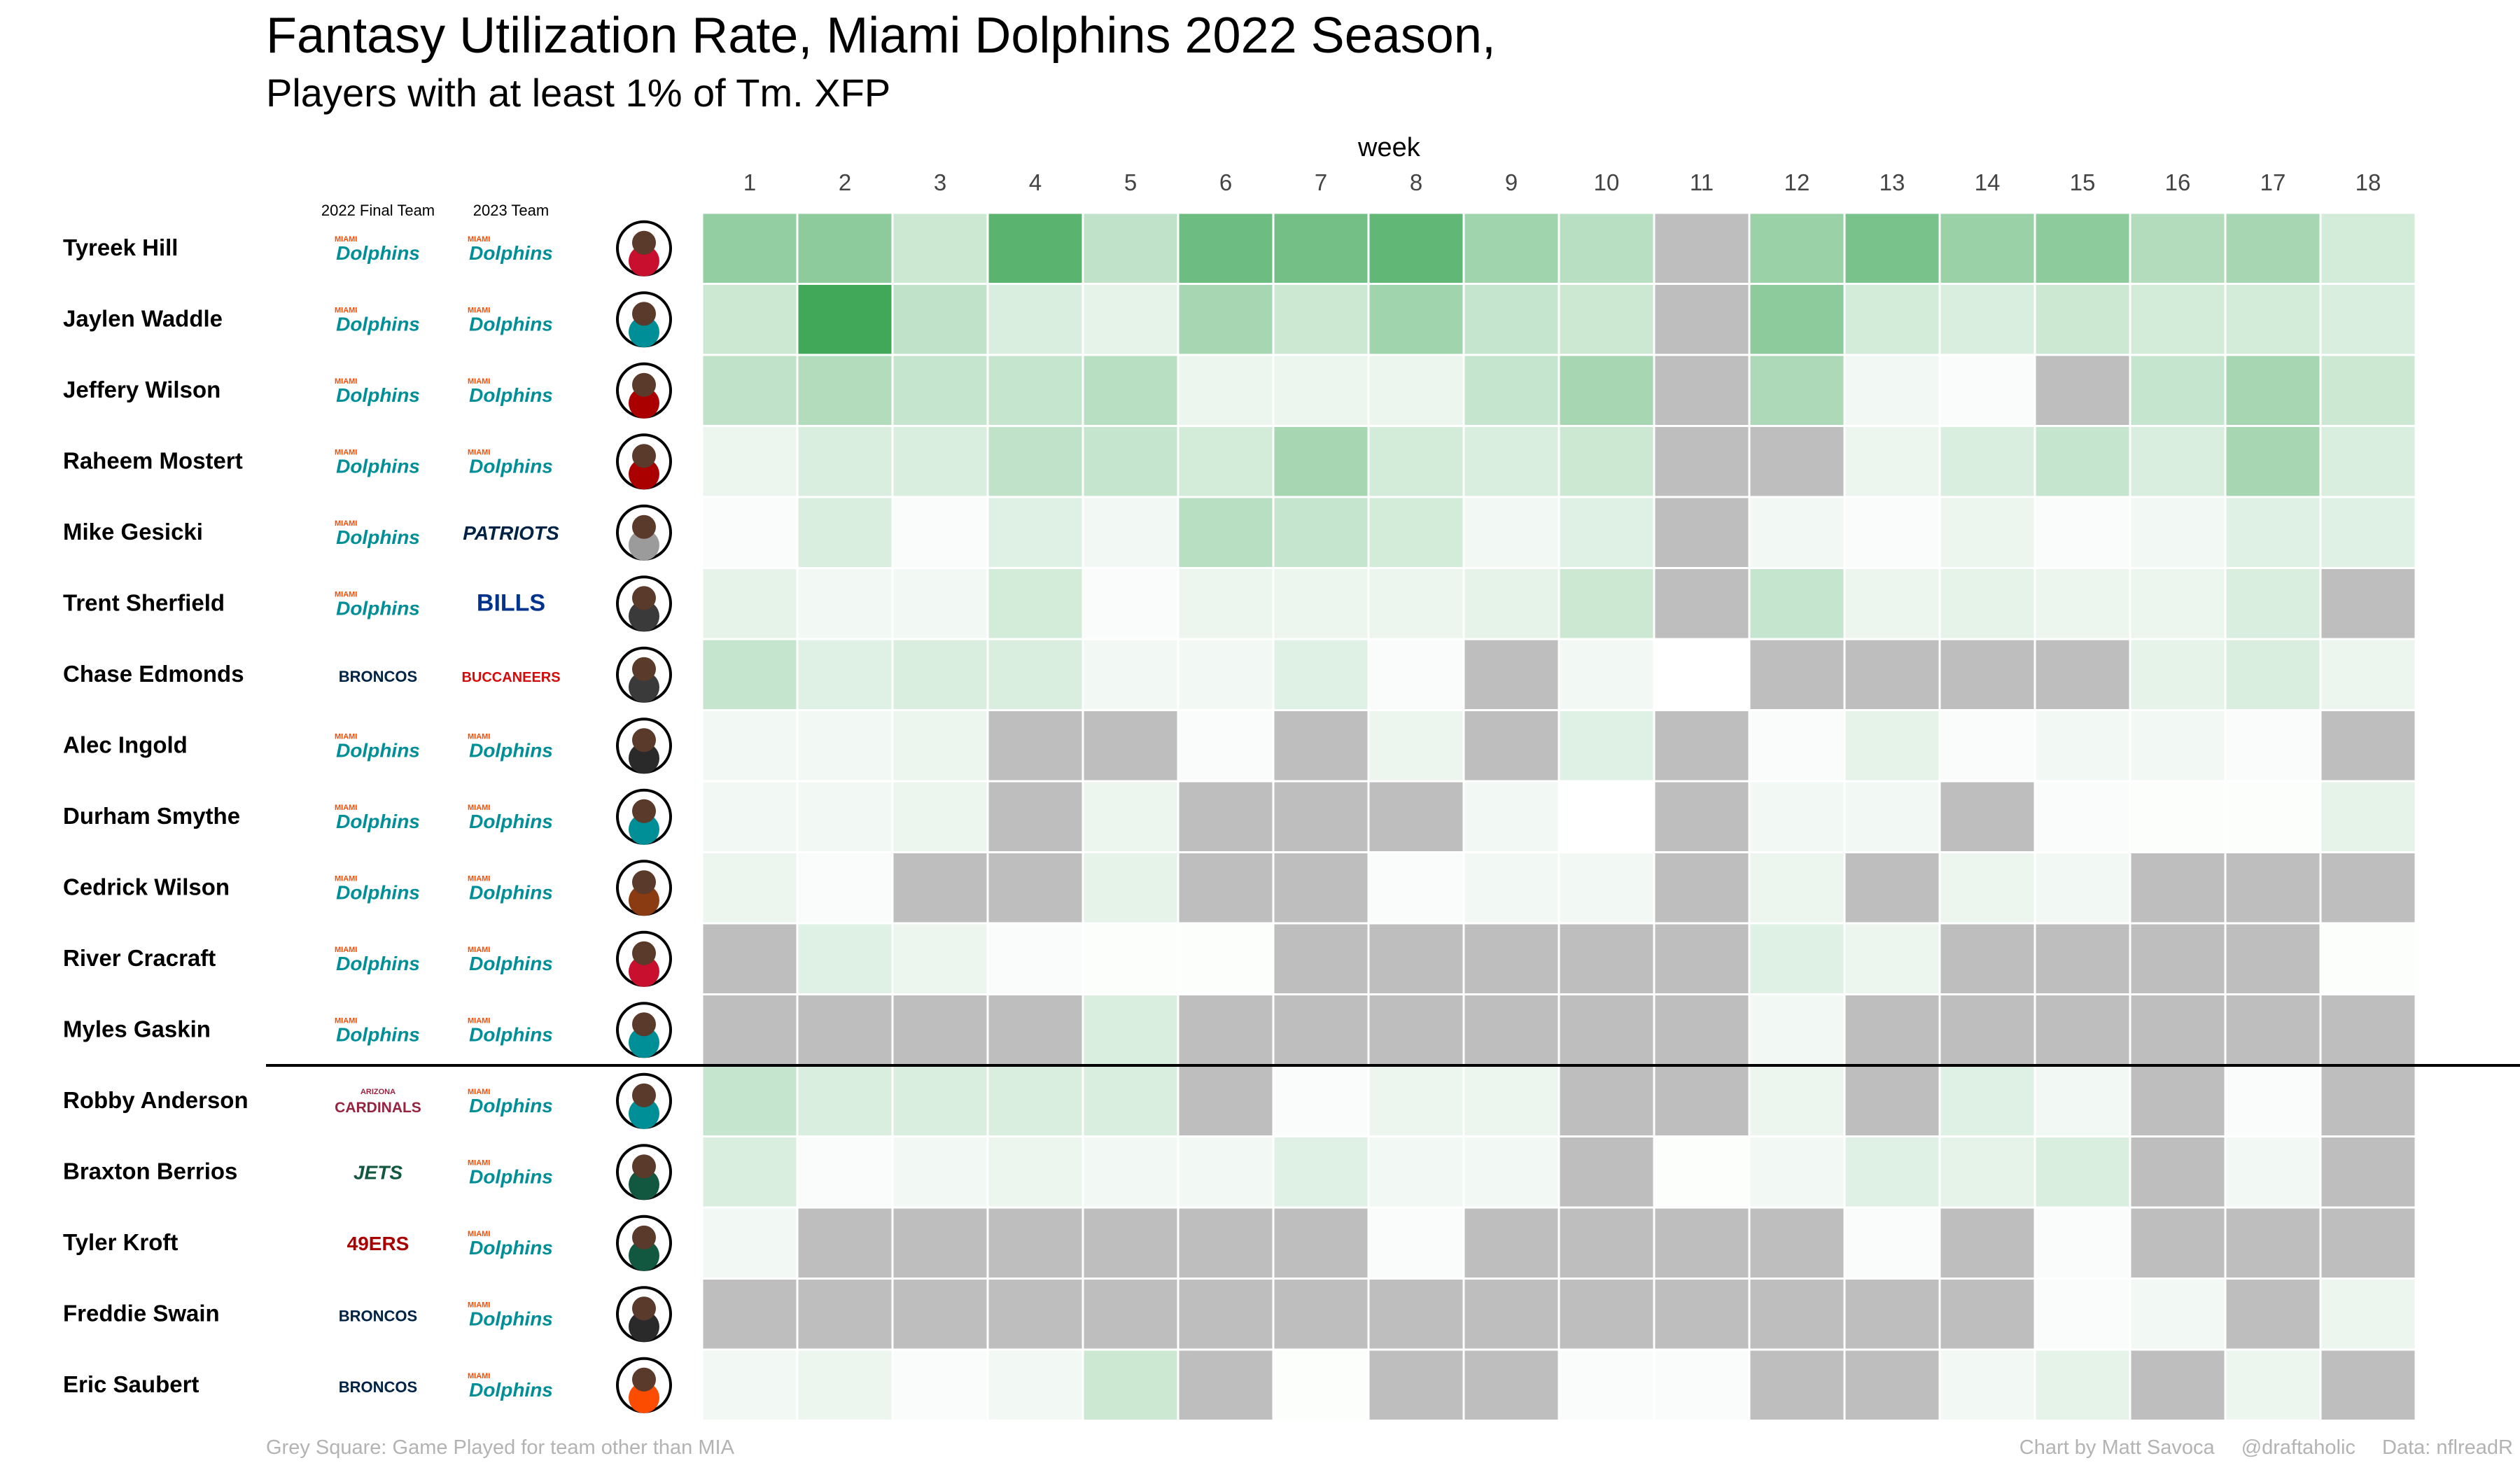 The image size is (2520, 1470). I want to click on heatmap-row: Tyreek Hill, so click(1240, 248).